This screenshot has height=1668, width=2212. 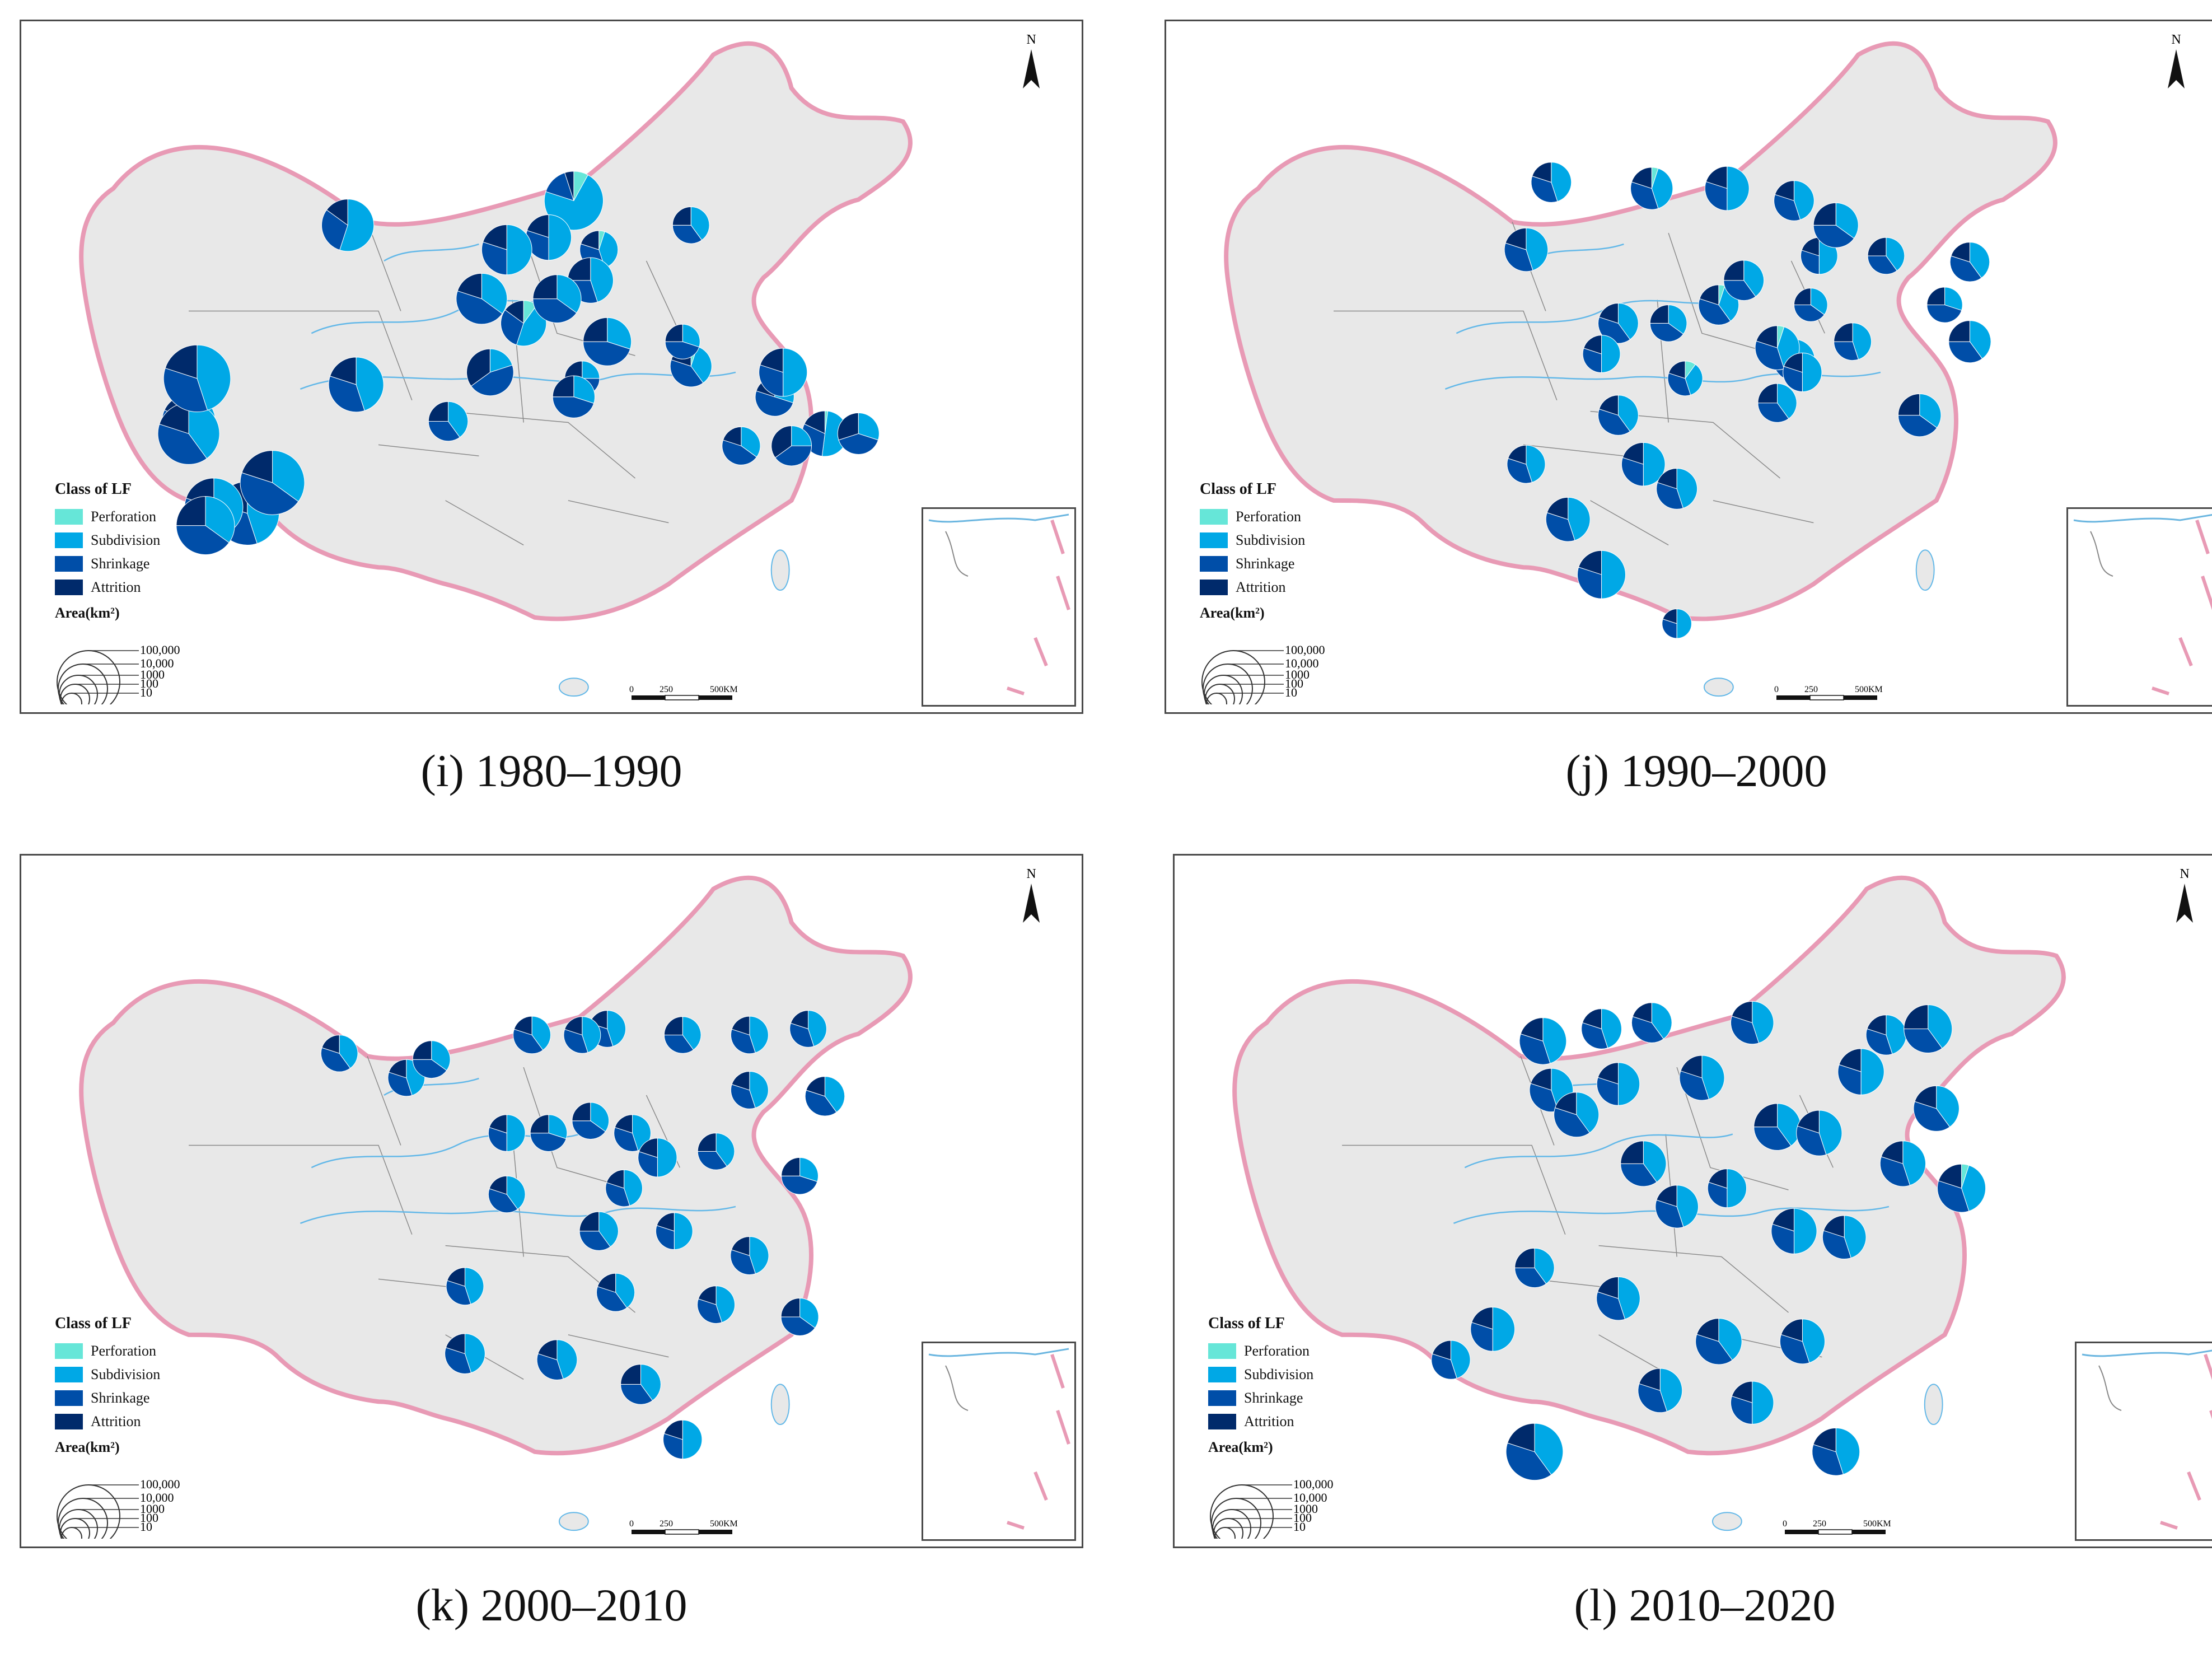 What do you see at coordinates (126, 540) in the screenshot?
I see `legend-subdivision: Subdivision` at bounding box center [126, 540].